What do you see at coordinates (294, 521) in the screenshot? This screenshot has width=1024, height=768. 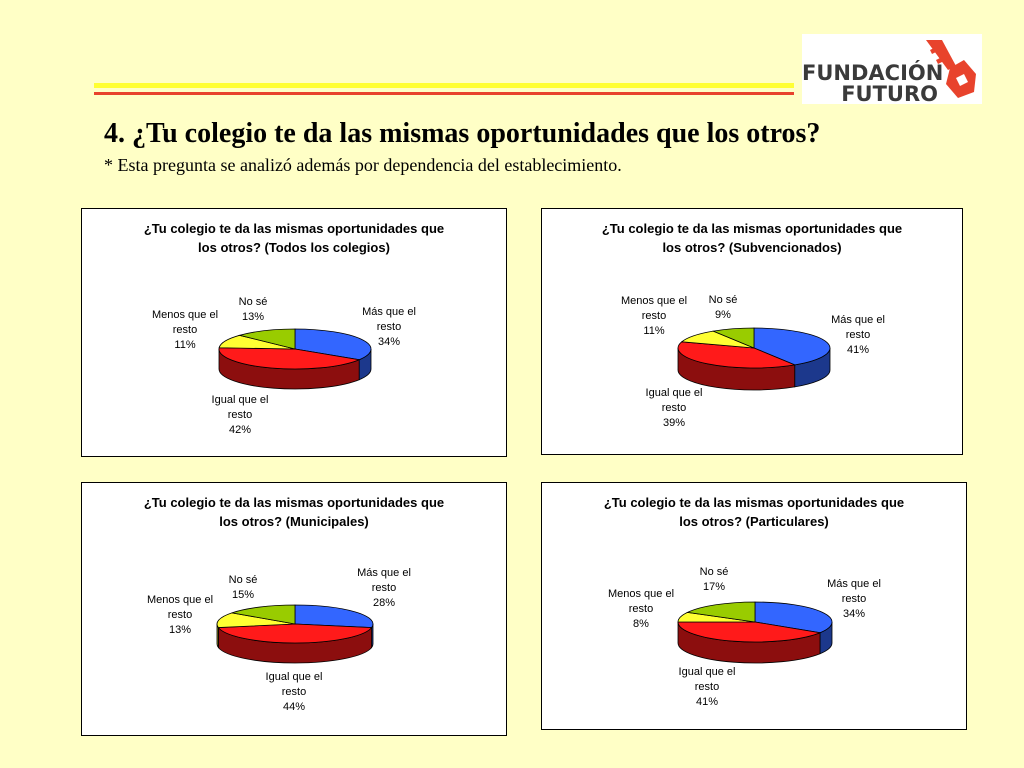 I see `chart-title-line2: los otros? (Municipales)` at bounding box center [294, 521].